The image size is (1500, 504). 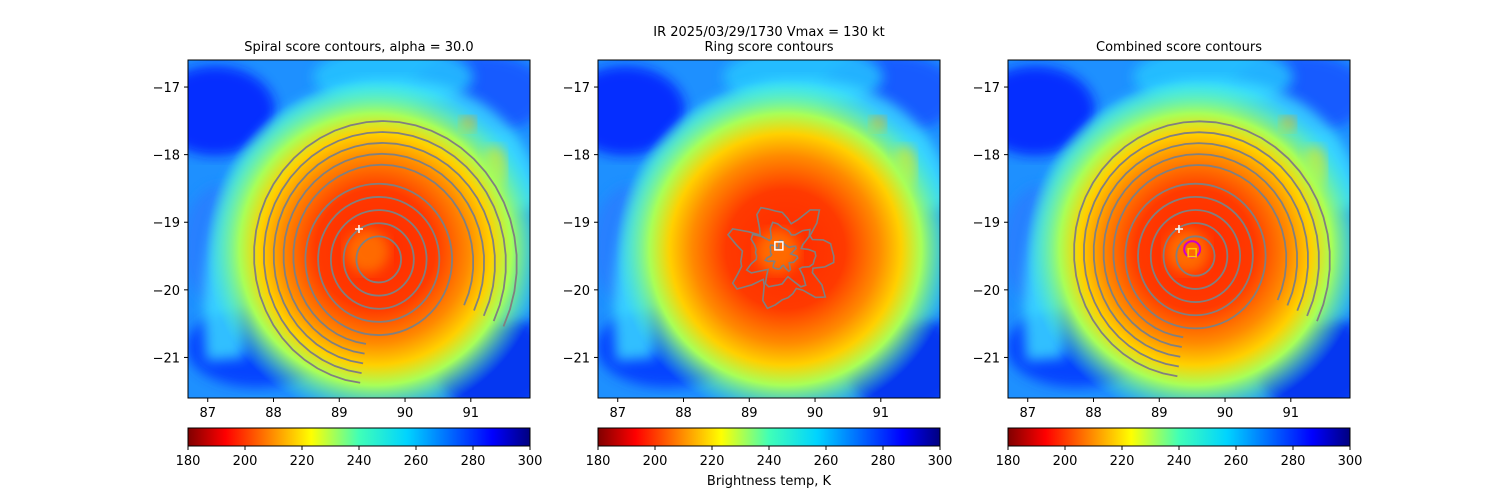 What do you see at coordinates (768, 32) in the screenshot?
I see `figure-title-line1: IR 2025/03/29/1730 Vmax = 130 kt` at bounding box center [768, 32].